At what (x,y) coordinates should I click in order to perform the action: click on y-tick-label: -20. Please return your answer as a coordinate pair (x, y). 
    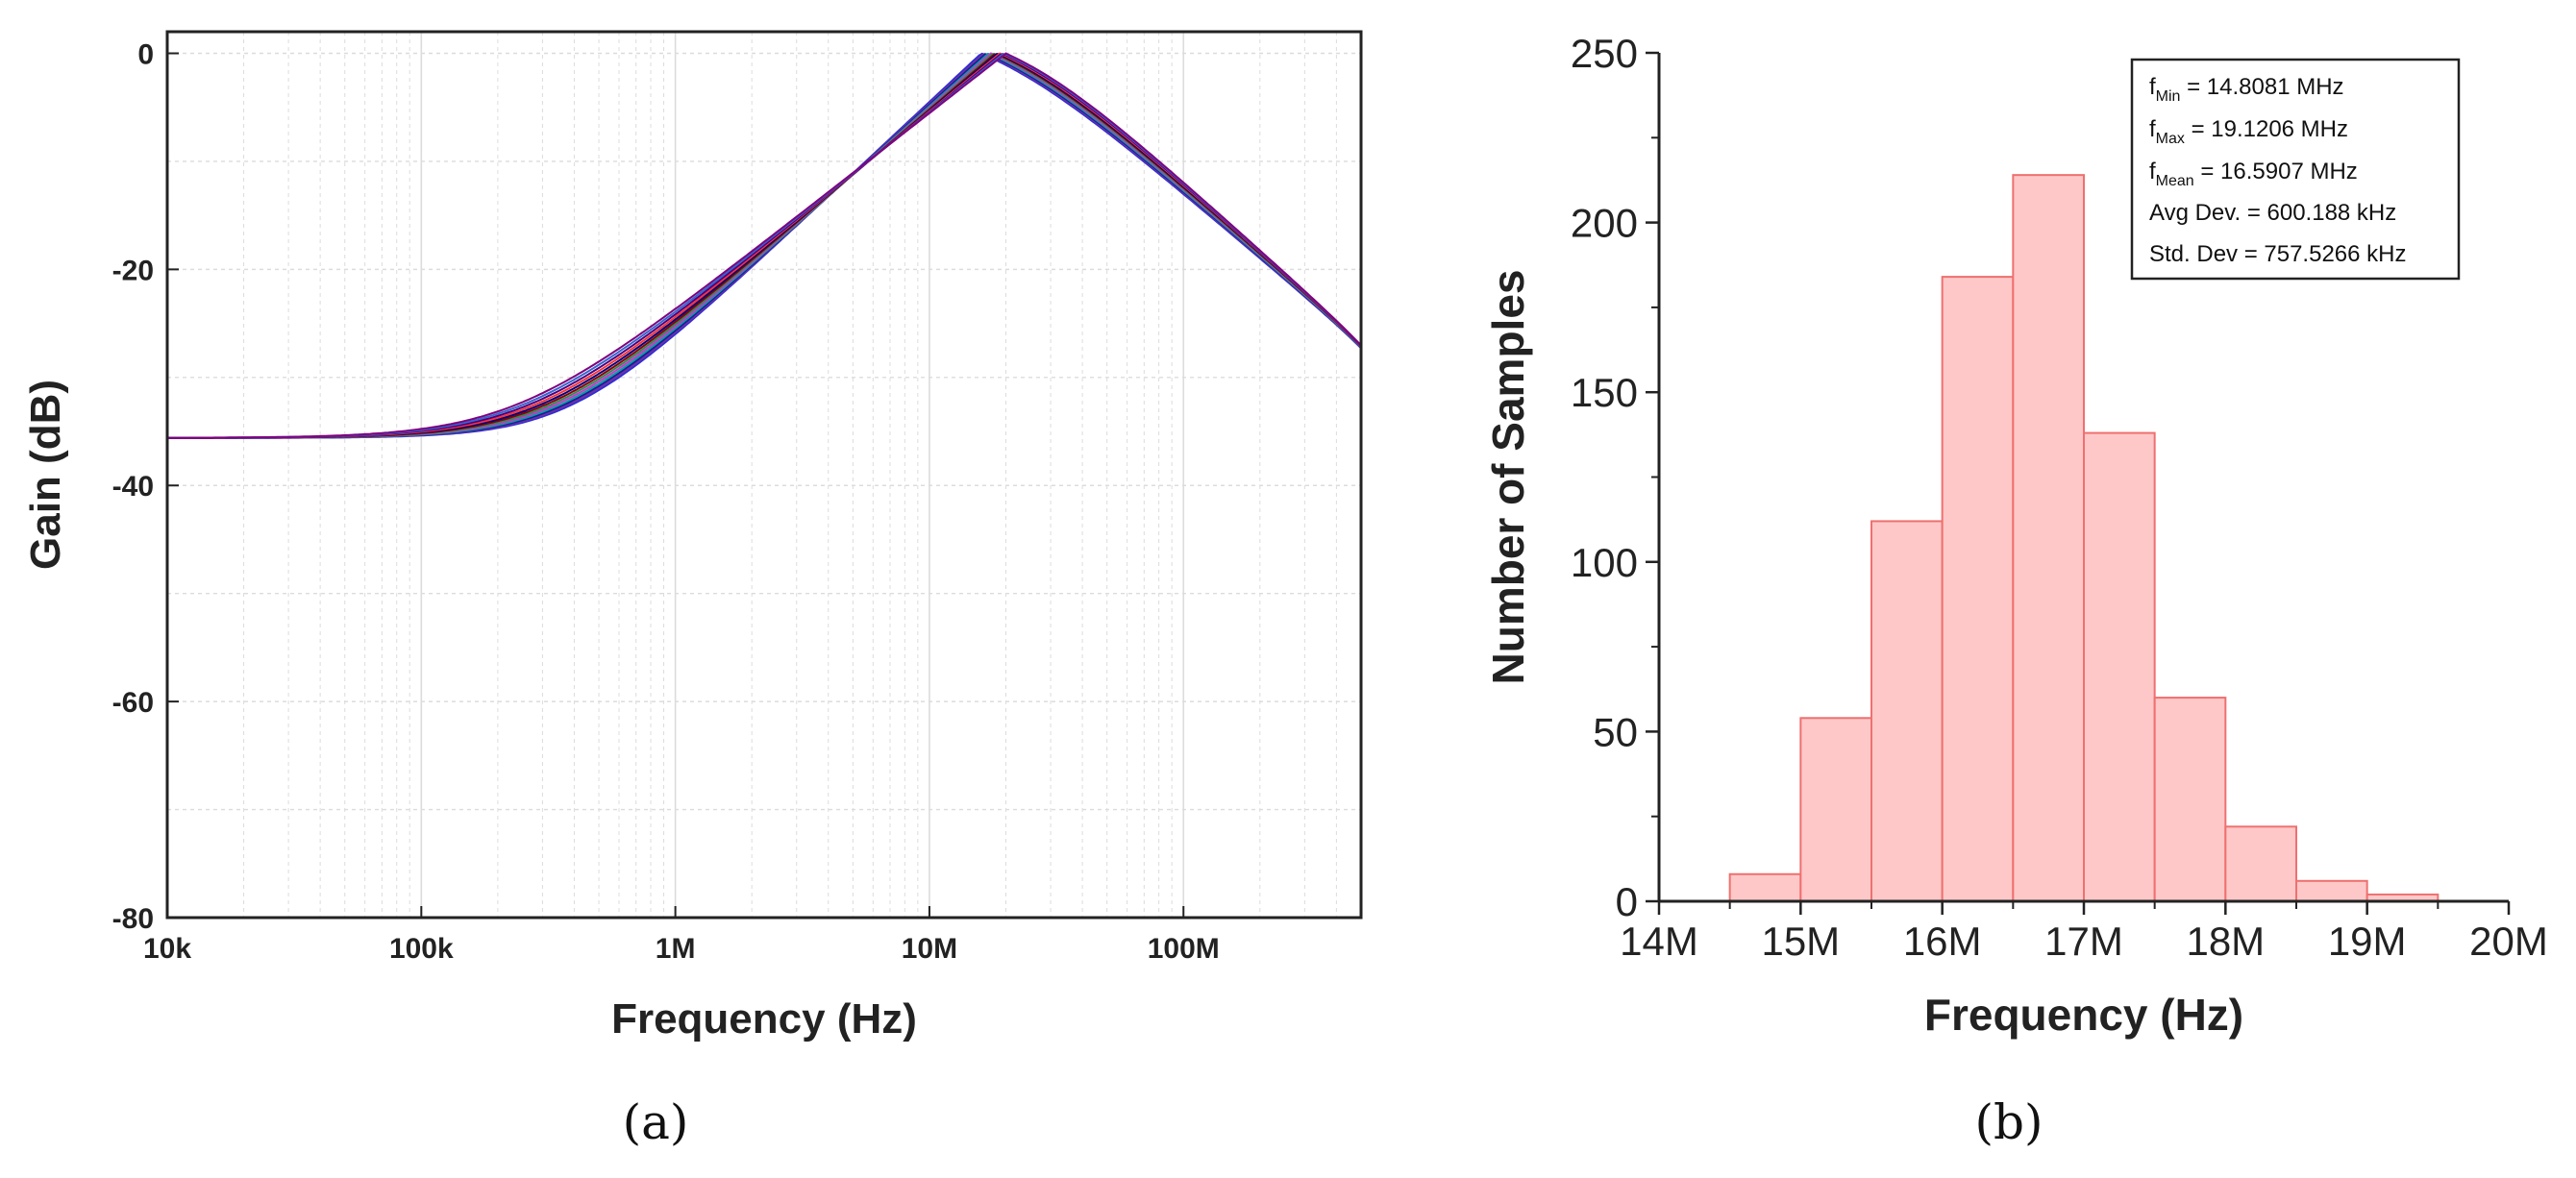
    Looking at the image, I should click on (133, 270).